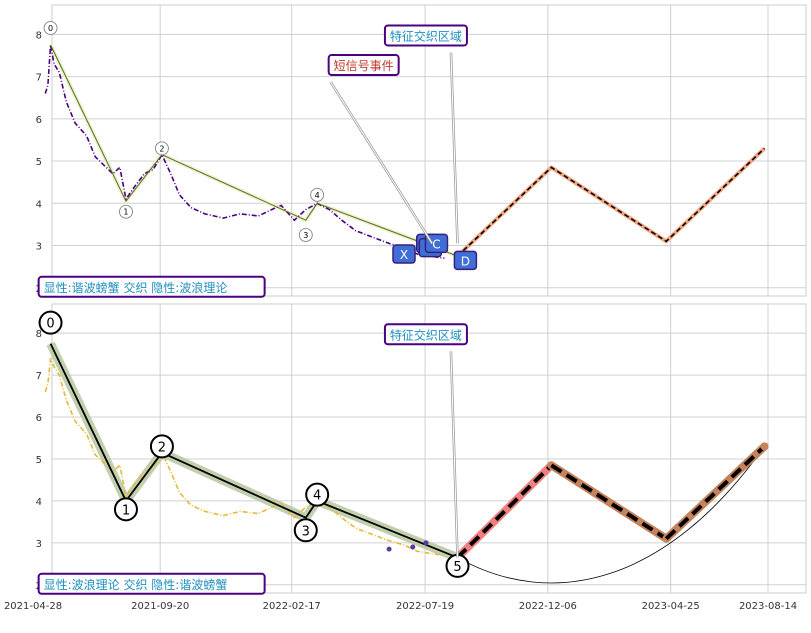 Image resolution: width=811 pixels, height=633 pixels. I want to click on harmonic-marker-label: X, so click(404, 255).